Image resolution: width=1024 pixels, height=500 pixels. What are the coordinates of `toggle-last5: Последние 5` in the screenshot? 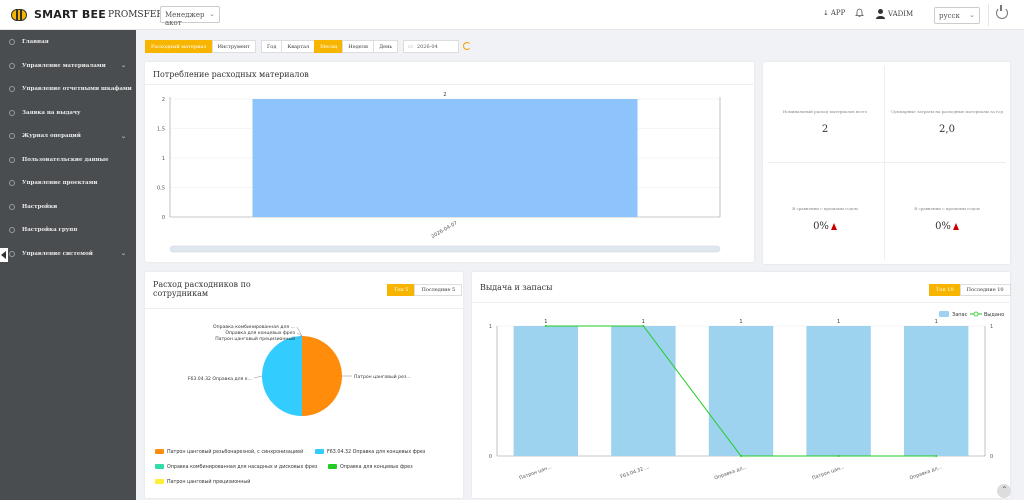 It's located at (438, 290).